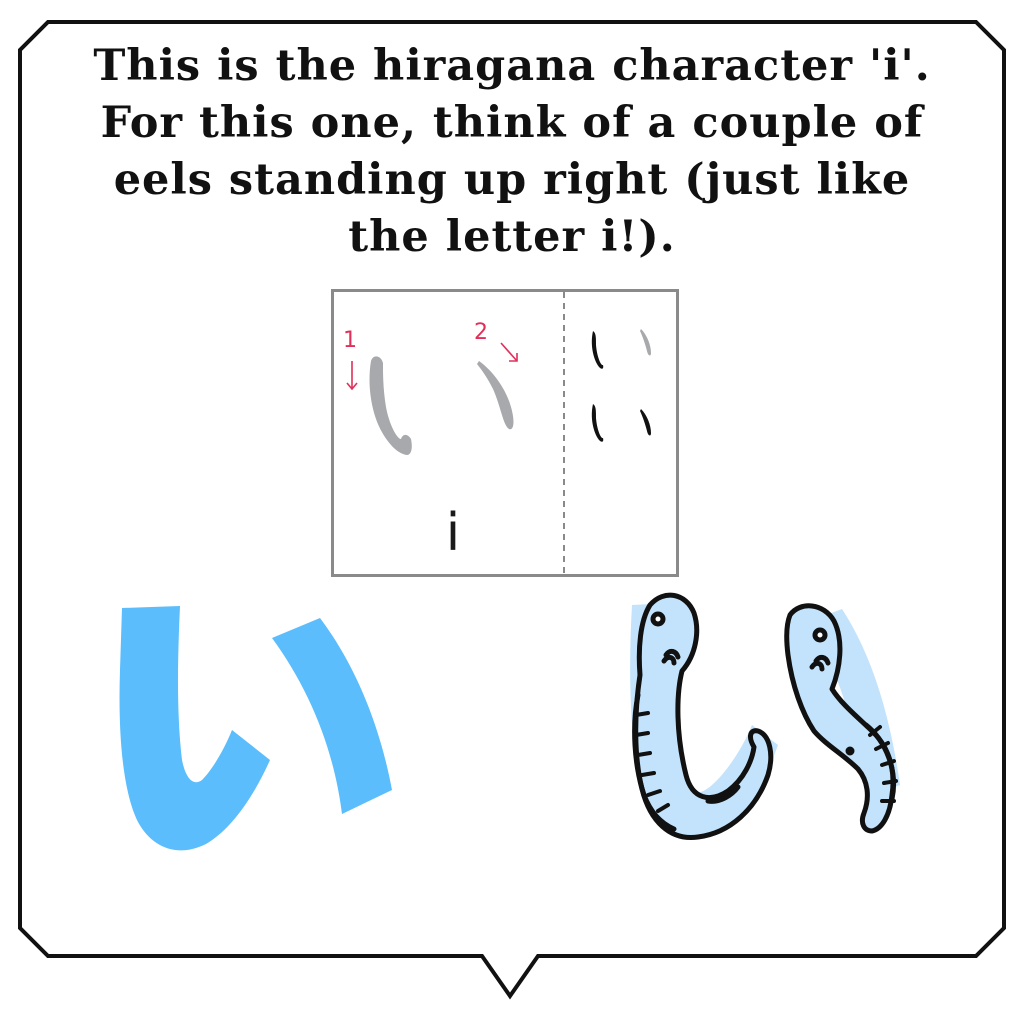 The image size is (1024, 1024). What do you see at coordinates (512, 237) in the screenshot?
I see `caption-line-4: the letter i!).` at bounding box center [512, 237].